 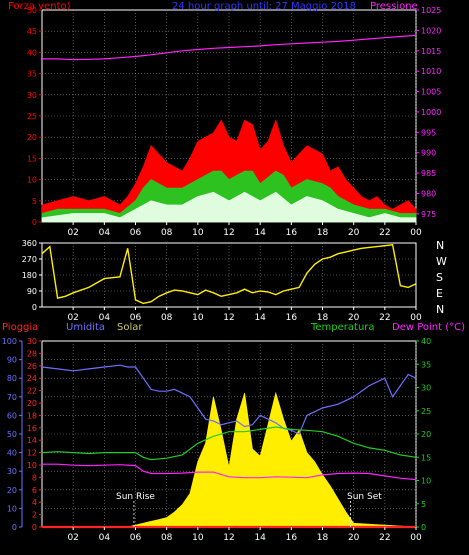 I want to click on wind-y-tick-label: 25, so click(x=32, y=116).